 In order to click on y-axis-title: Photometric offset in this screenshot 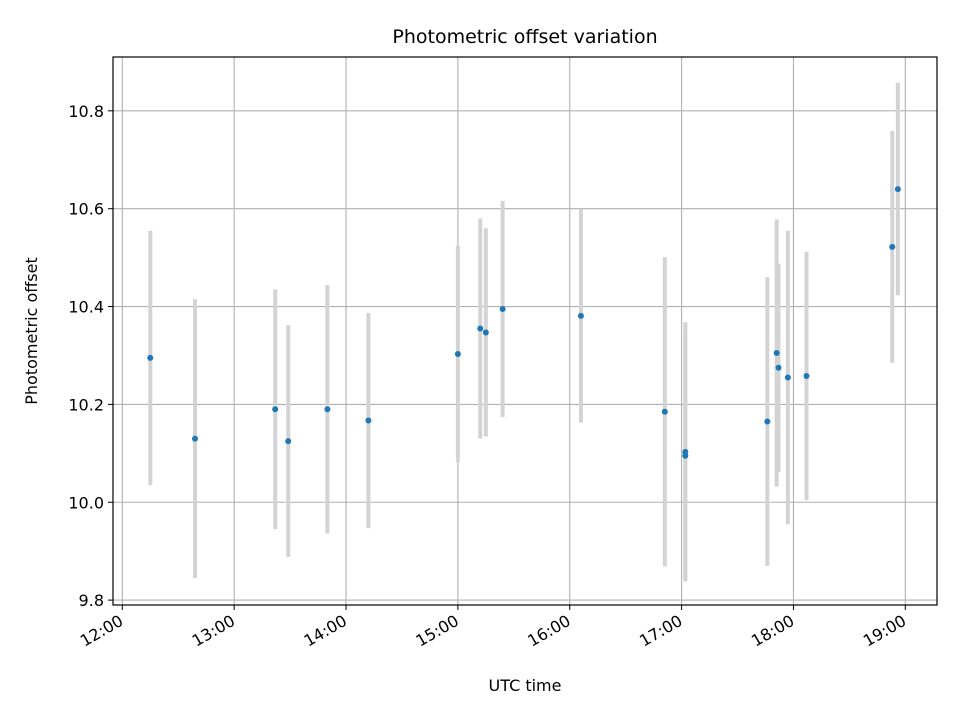, I will do `click(31, 331)`.